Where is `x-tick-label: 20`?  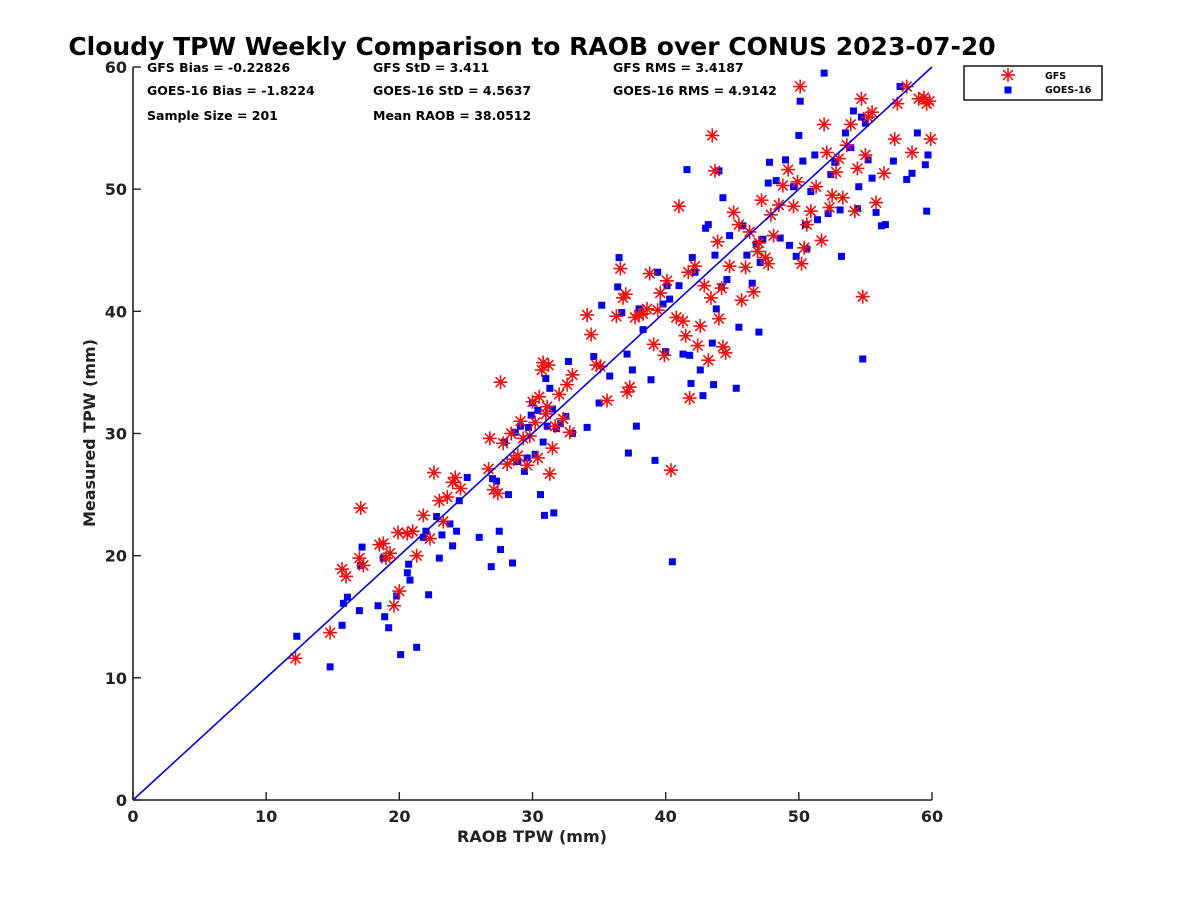 x-tick-label: 20 is located at coordinates (399, 816).